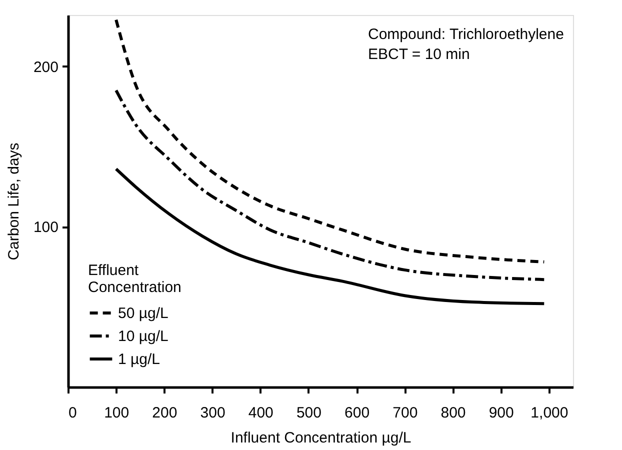  Describe the element at coordinates (143, 336) in the screenshot. I see `legend-label: 10 µg/L` at that location.